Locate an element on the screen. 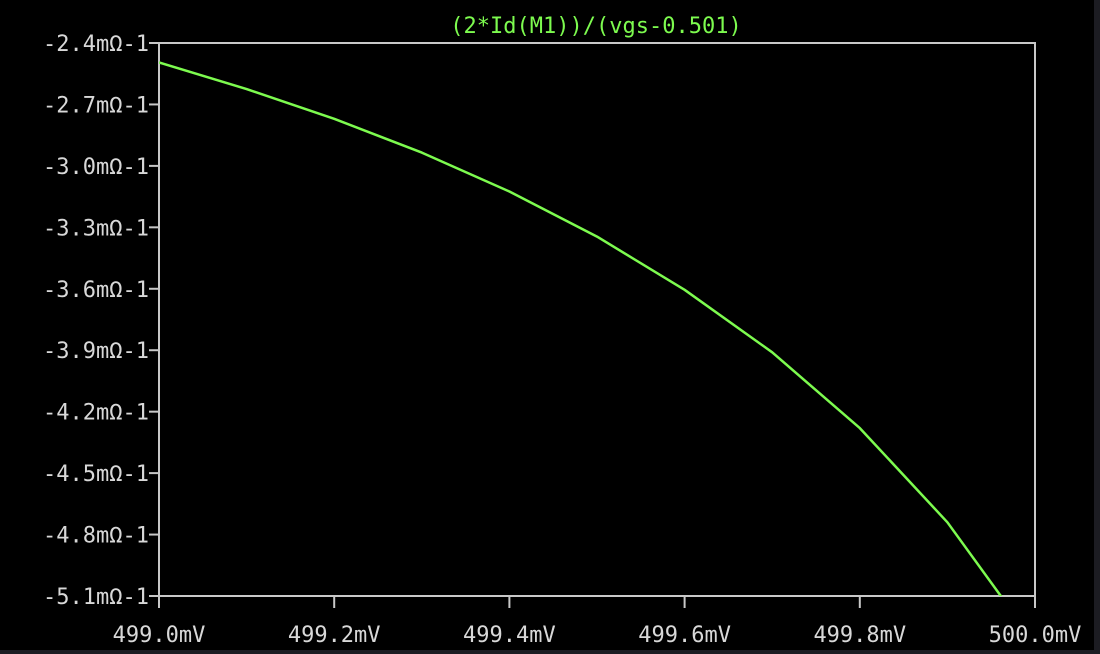  y-tick-label: -5.1mΩ-1 is located at coordinates (96, 597).